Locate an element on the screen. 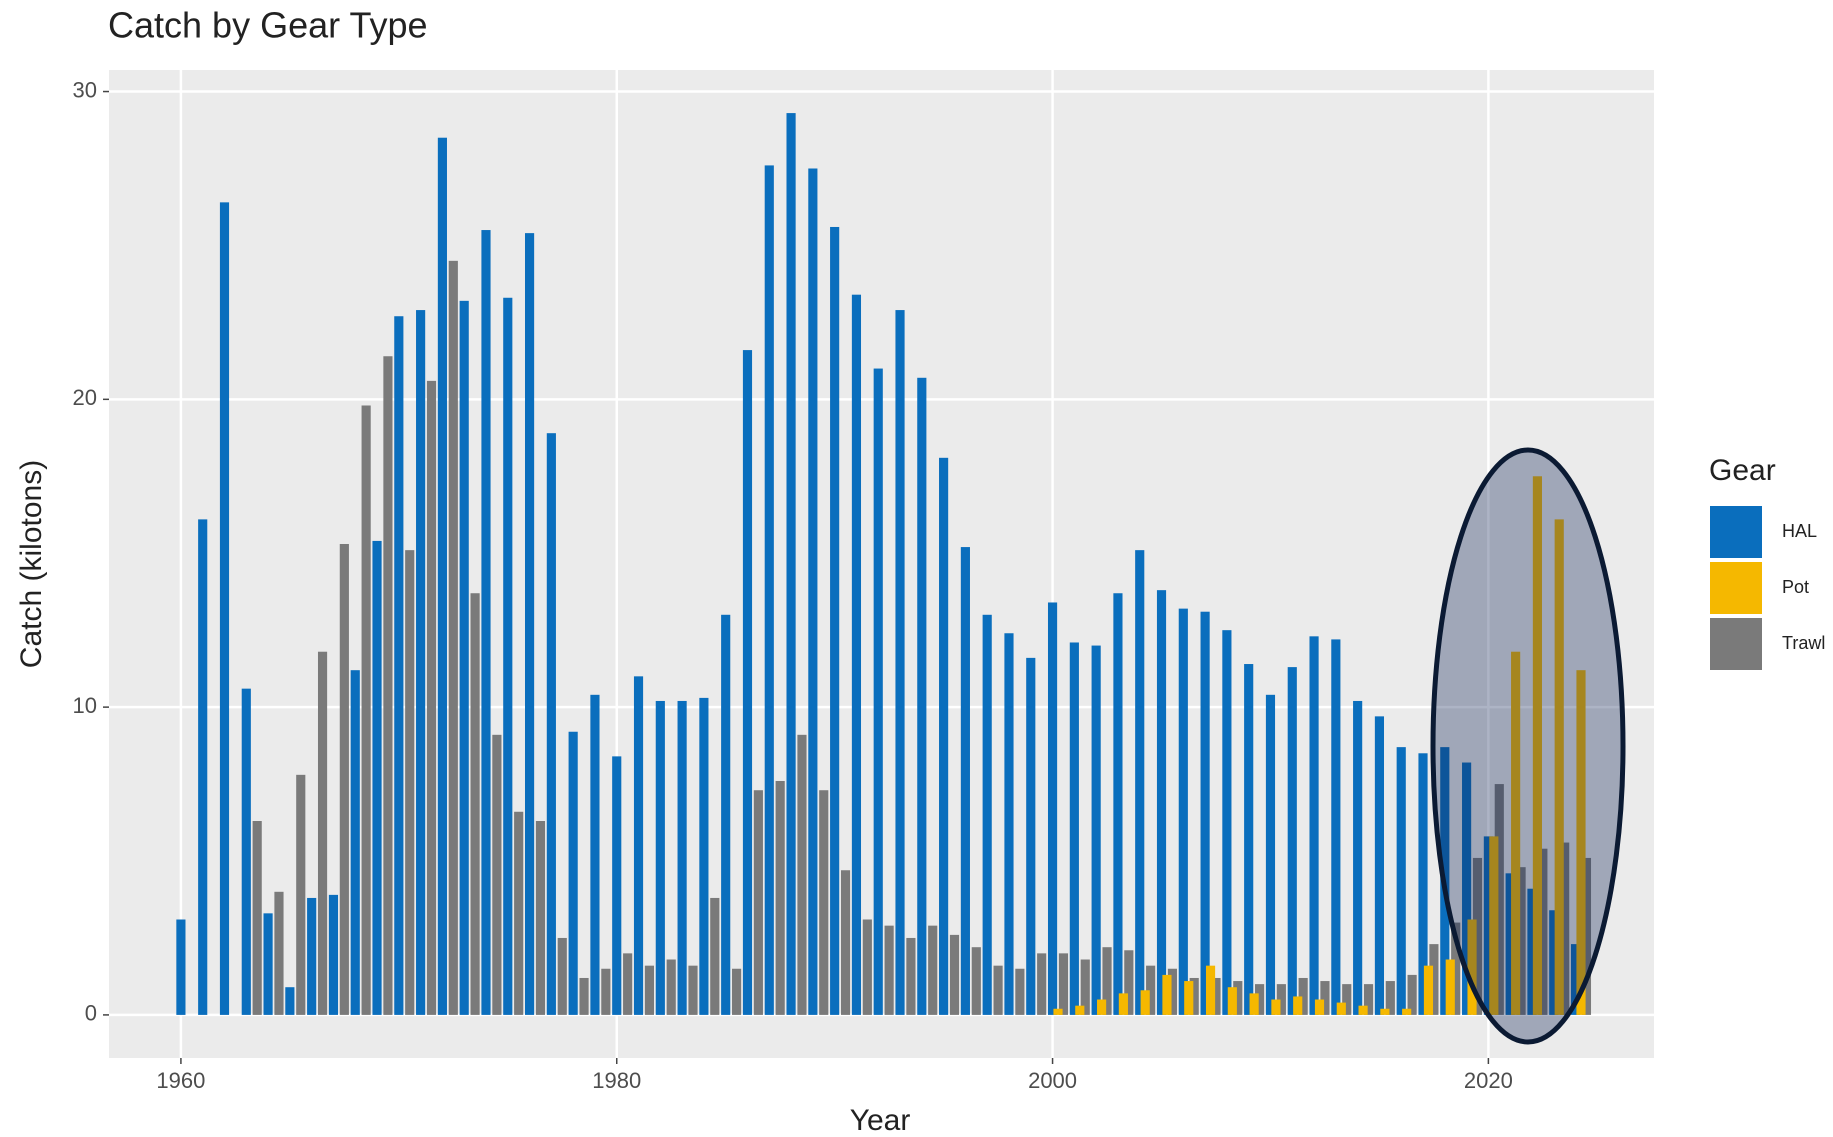  legend-label: Trawl is located at coordinates (1803, 643).